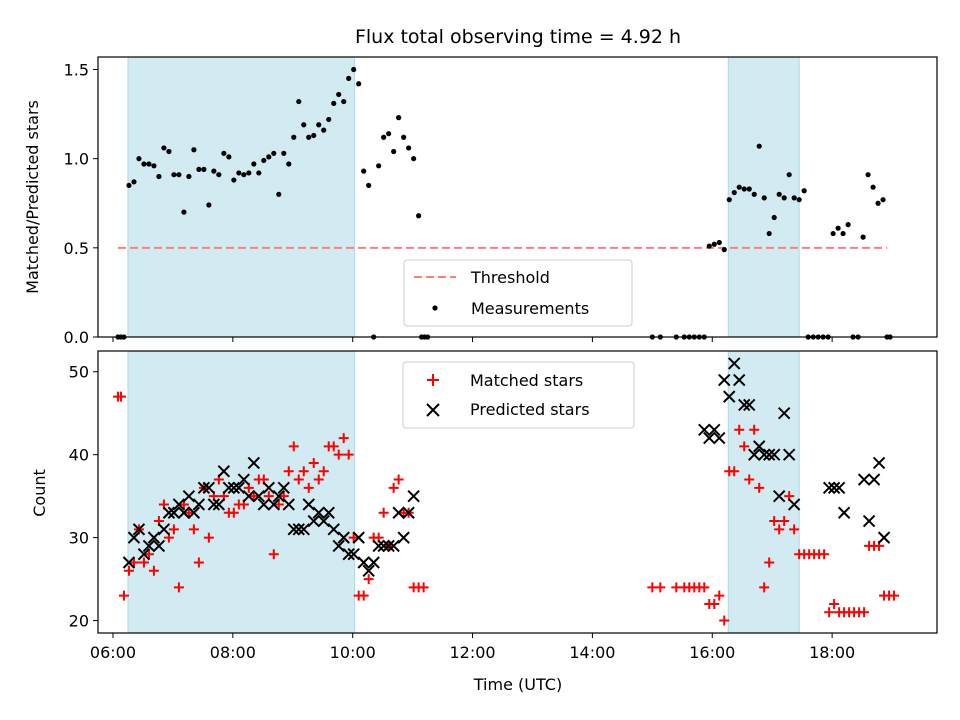 The image size is (960, 720). Describe the element at coordinates (76, 248) in the screenshot. I see `y-tick-label: 0.5` at that location.